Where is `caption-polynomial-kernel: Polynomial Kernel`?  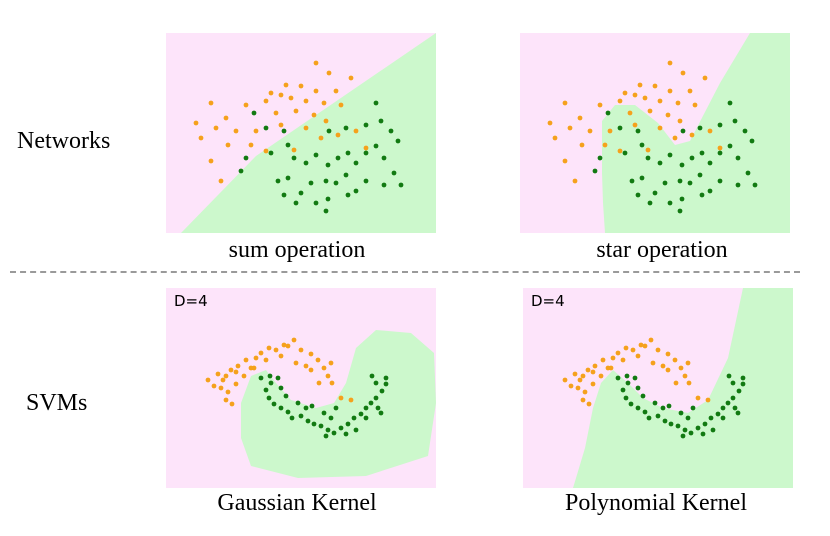
caption-polynomial-kernel: Polynomial Kernel is located at coordinates (656, 503).